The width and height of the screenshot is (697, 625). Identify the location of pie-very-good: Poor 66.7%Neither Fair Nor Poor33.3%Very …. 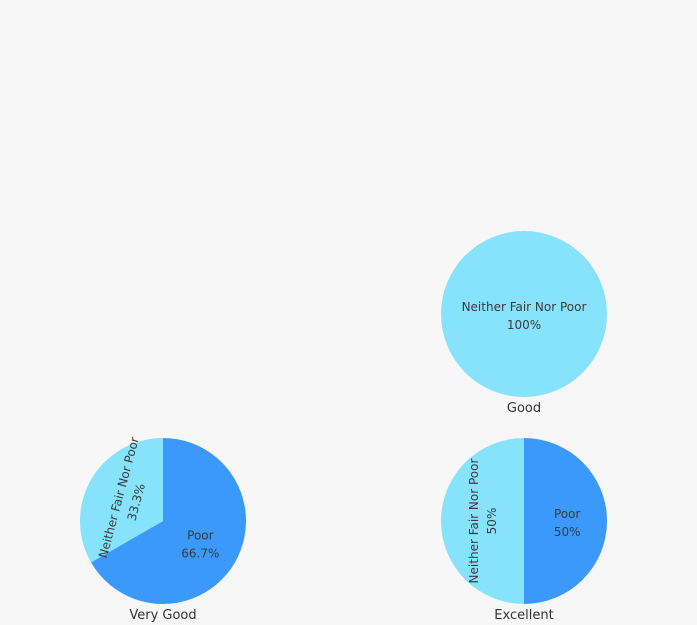
(163, 529).